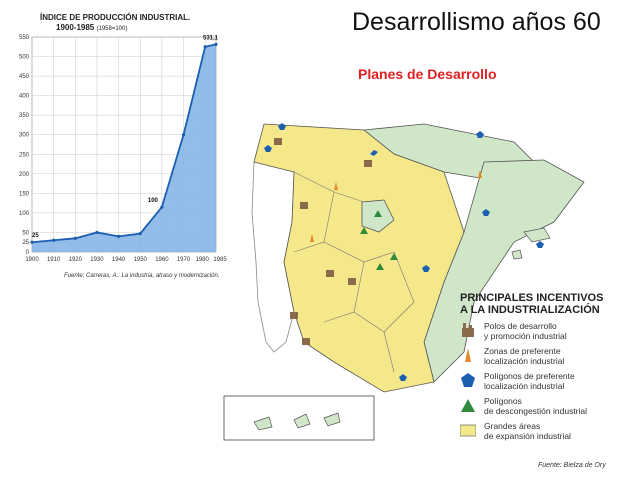 The height and width of the screenshot is (480, 640). What do you see at coordinates (184, 260) in the screenshot?
I see `x-tick-label: 1970` at bounding box center [184, 260].